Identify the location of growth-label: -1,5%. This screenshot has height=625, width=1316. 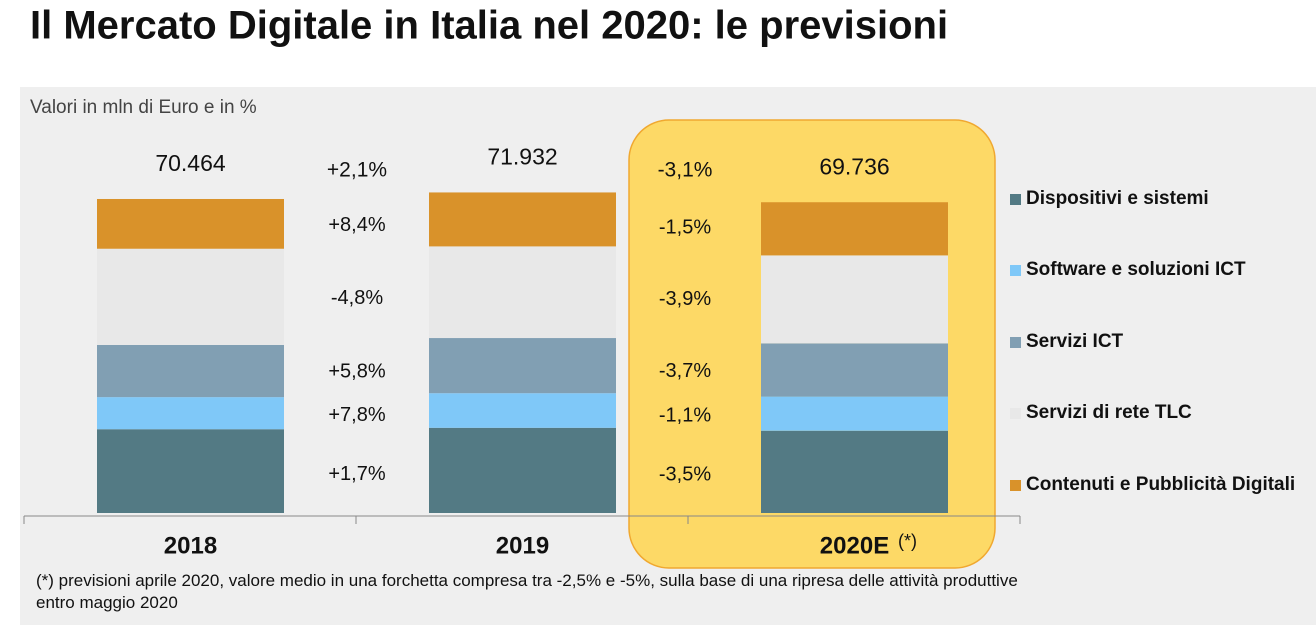
(685, 227).